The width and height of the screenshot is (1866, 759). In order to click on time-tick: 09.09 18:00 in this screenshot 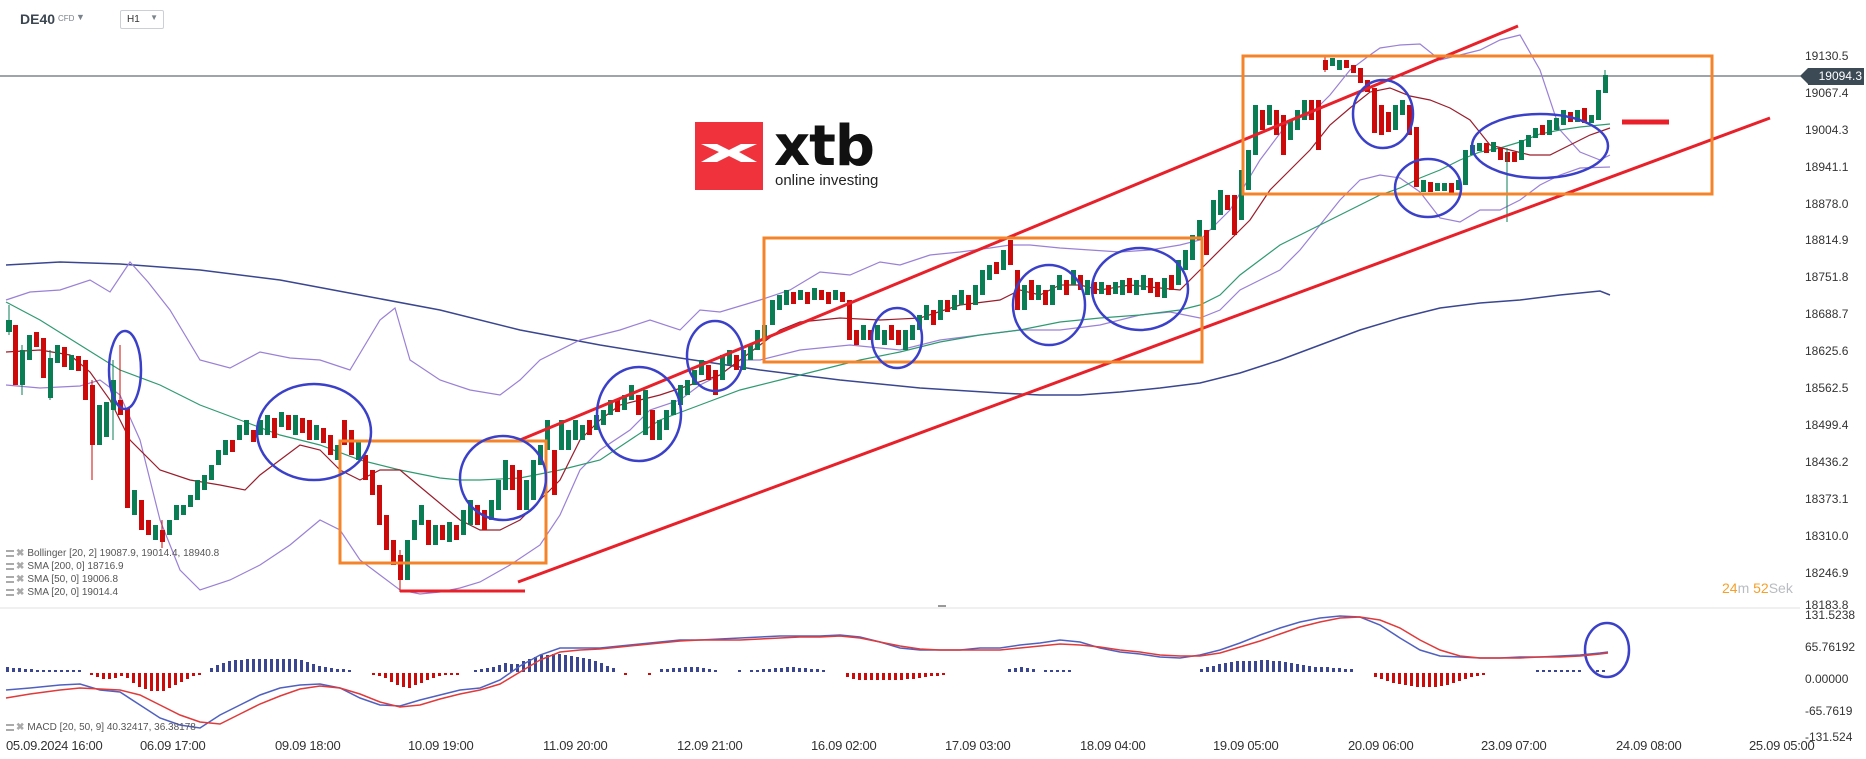, I will do `click(308, 745)`.